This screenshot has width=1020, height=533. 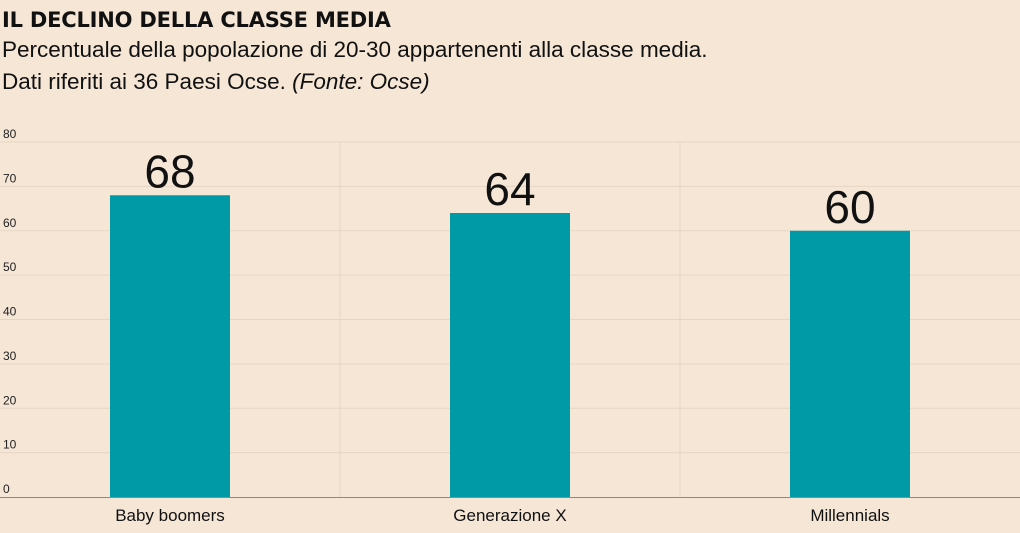 I want to click on y-tick-label-50: 50, so click(x=10, y=267).